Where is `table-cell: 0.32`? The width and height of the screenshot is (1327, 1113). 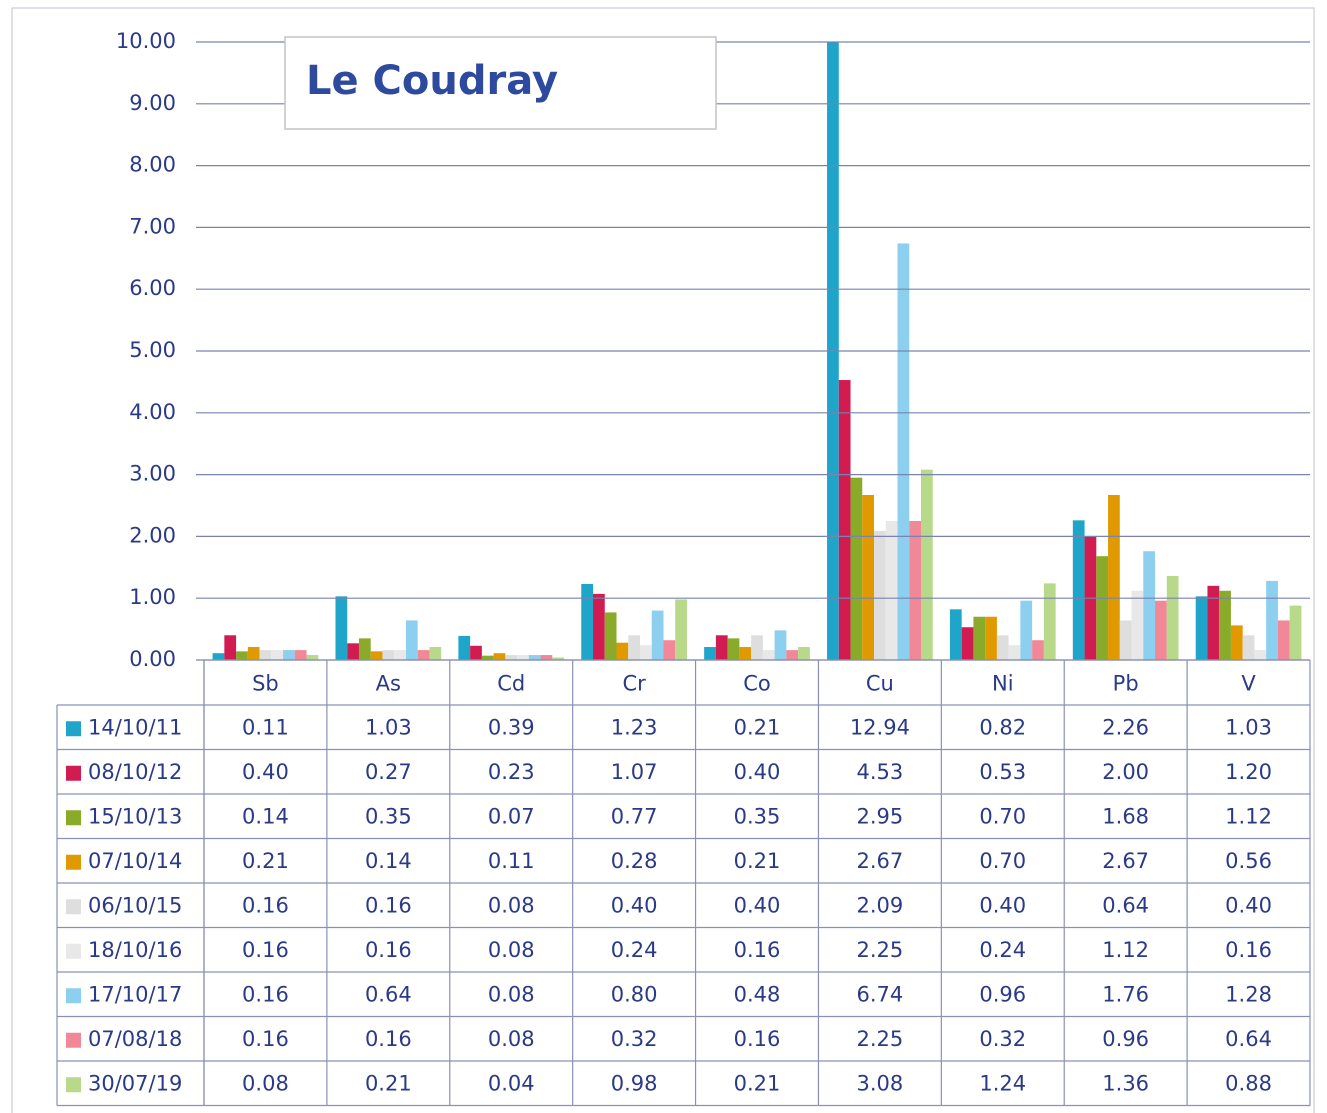 table-cell: 0.32 is located at coordinates (634, 1039).